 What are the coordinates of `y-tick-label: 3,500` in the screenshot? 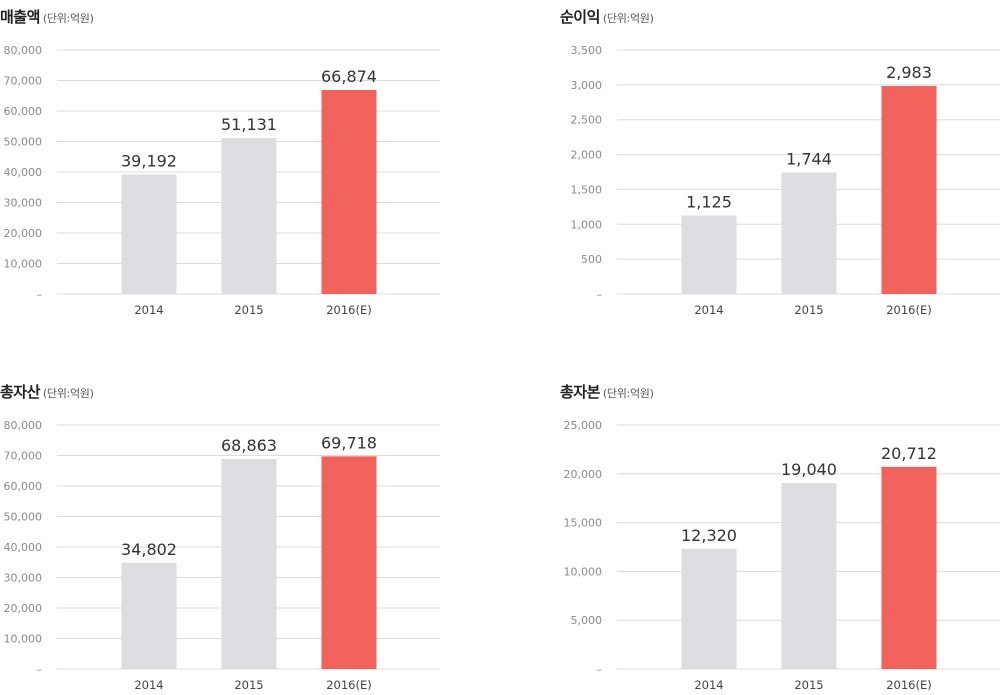 It's located at (587, 50).